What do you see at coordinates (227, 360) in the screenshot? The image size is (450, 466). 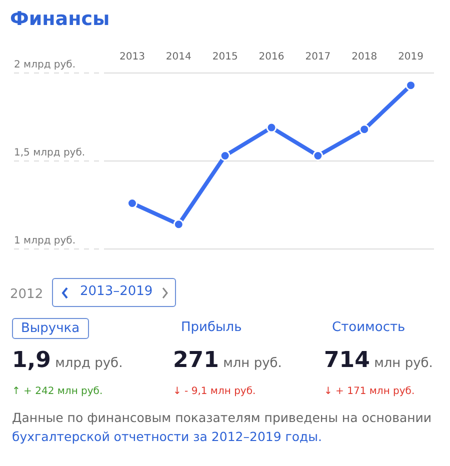 I see `text: 271 млн руб.` at bounding box center [227, 360].